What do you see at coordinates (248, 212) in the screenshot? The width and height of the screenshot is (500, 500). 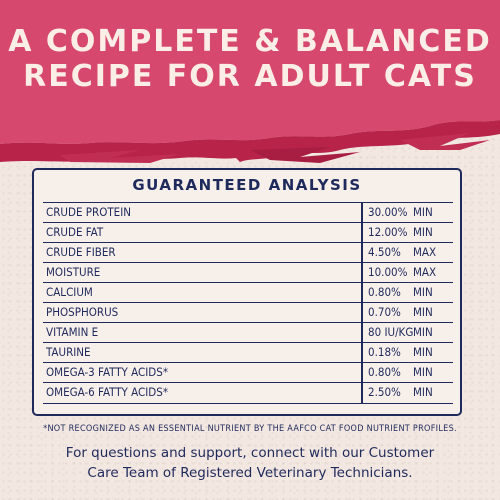 I see `table-row: CRUDE PROTEIN 30.00% MIN` at bounding box center [248, 212].